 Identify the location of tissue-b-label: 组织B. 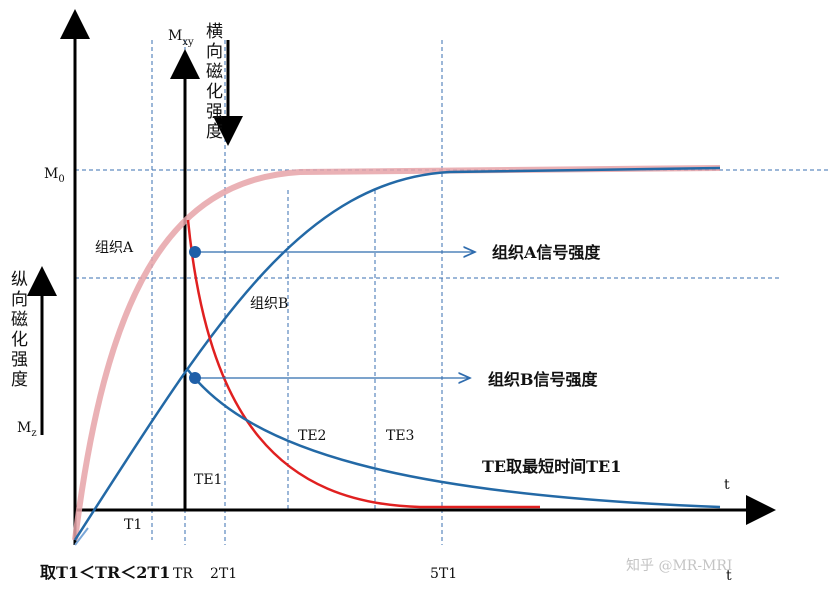
(269, 304).